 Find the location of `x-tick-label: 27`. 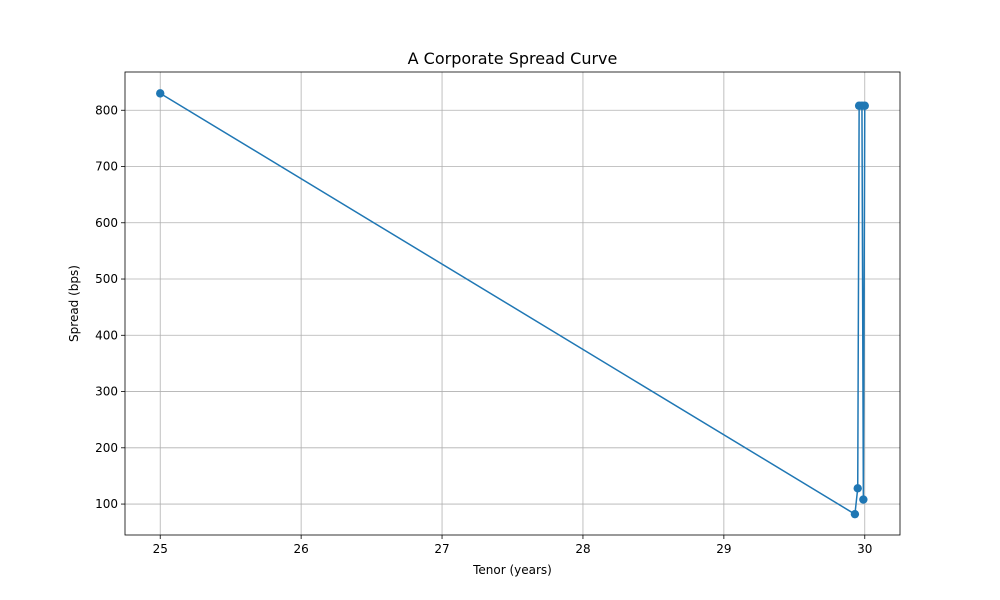

x-tick-label: 27 is located at coordinates (441, 549).